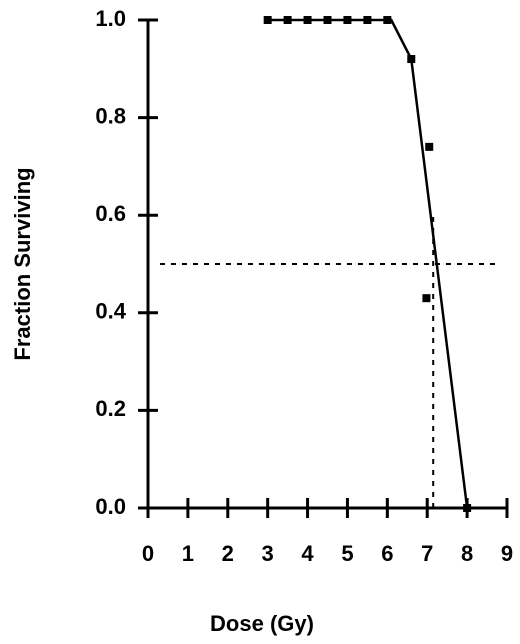 This screenshot has height=644, width=520. I want to click on x-tick-label: 4, so click(307, 553).